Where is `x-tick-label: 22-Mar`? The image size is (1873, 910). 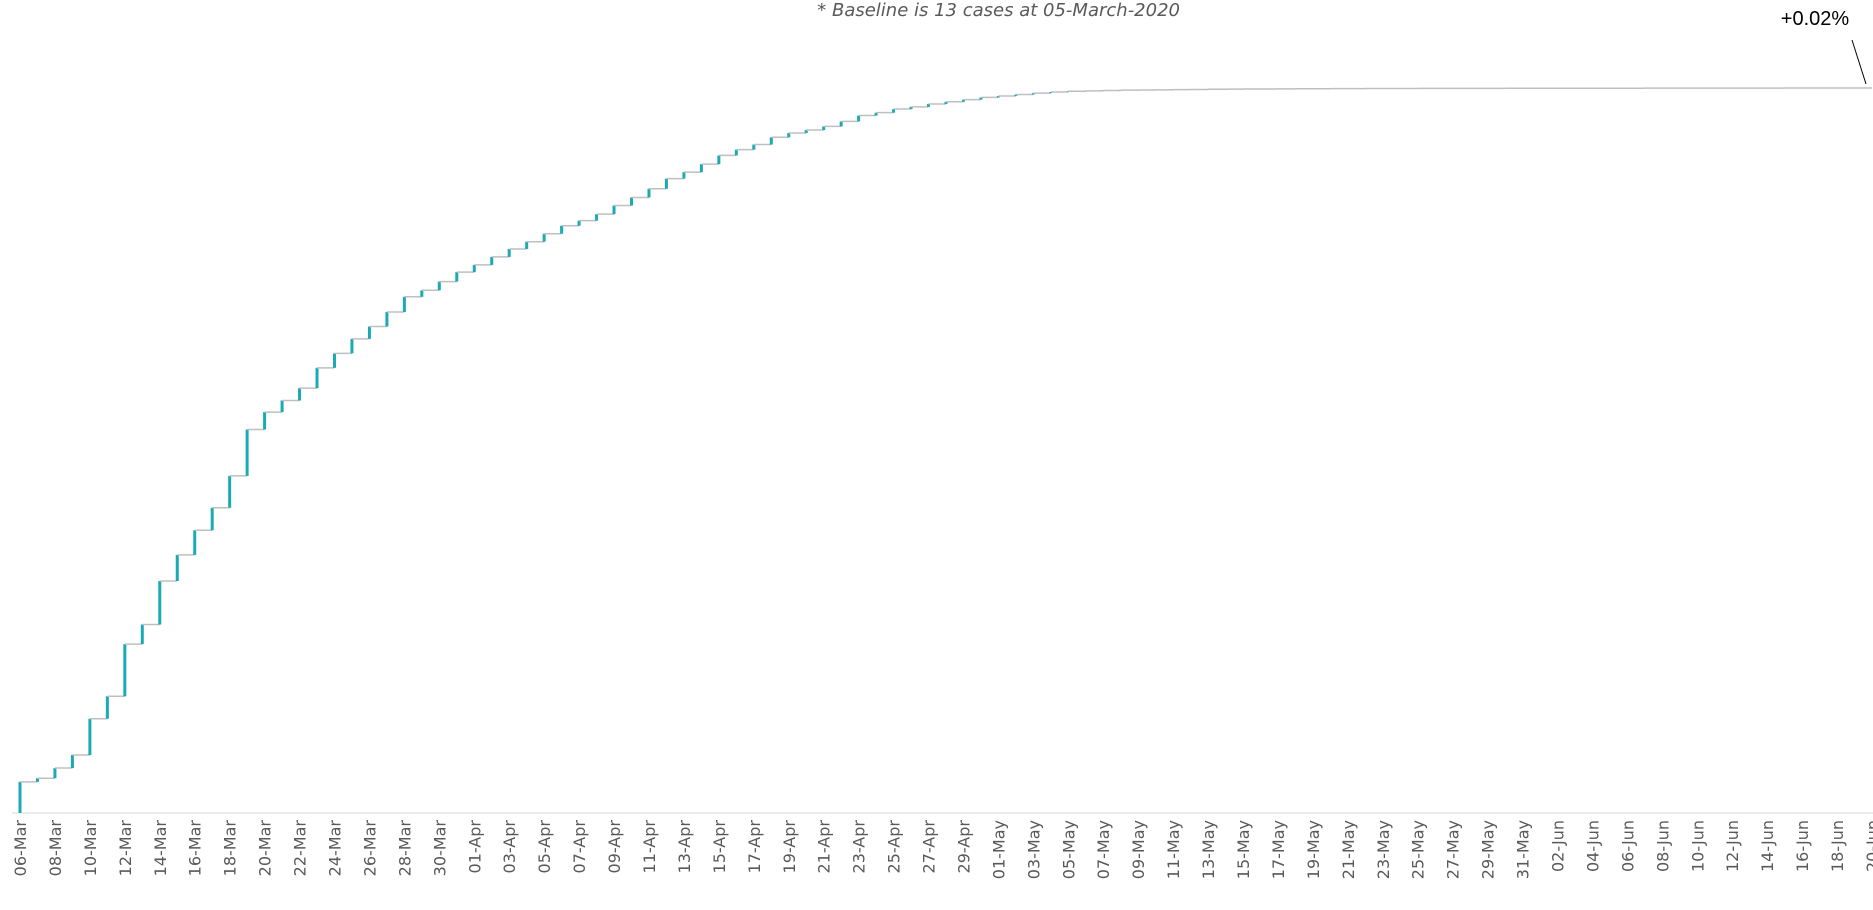 x-tick-label: 22-Mar is located at coordinates (300, 848).